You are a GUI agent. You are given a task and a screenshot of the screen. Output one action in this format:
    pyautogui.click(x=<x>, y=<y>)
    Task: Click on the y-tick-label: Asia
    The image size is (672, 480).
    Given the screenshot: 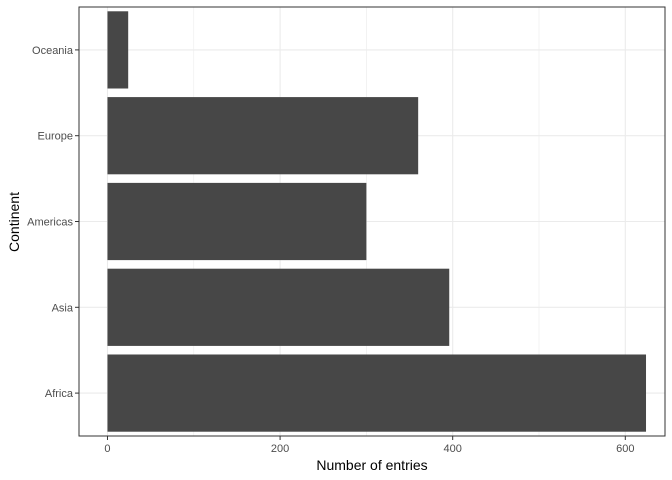 What is the action you would take?
    pyautogui.click(x=63, y=308)
    